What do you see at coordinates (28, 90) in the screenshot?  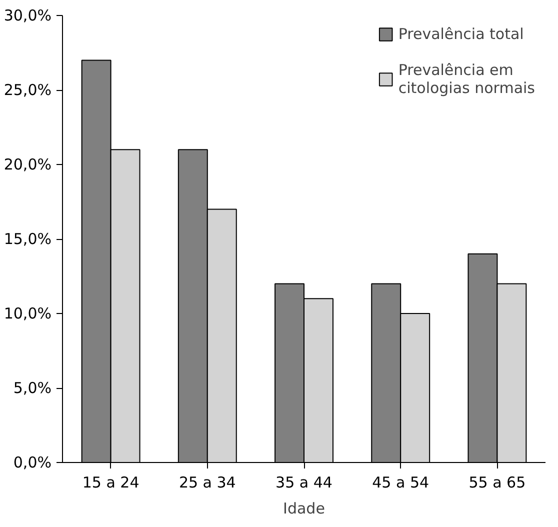 I see `y-tick-label: 25,0%` at bounding box center [28, 90].